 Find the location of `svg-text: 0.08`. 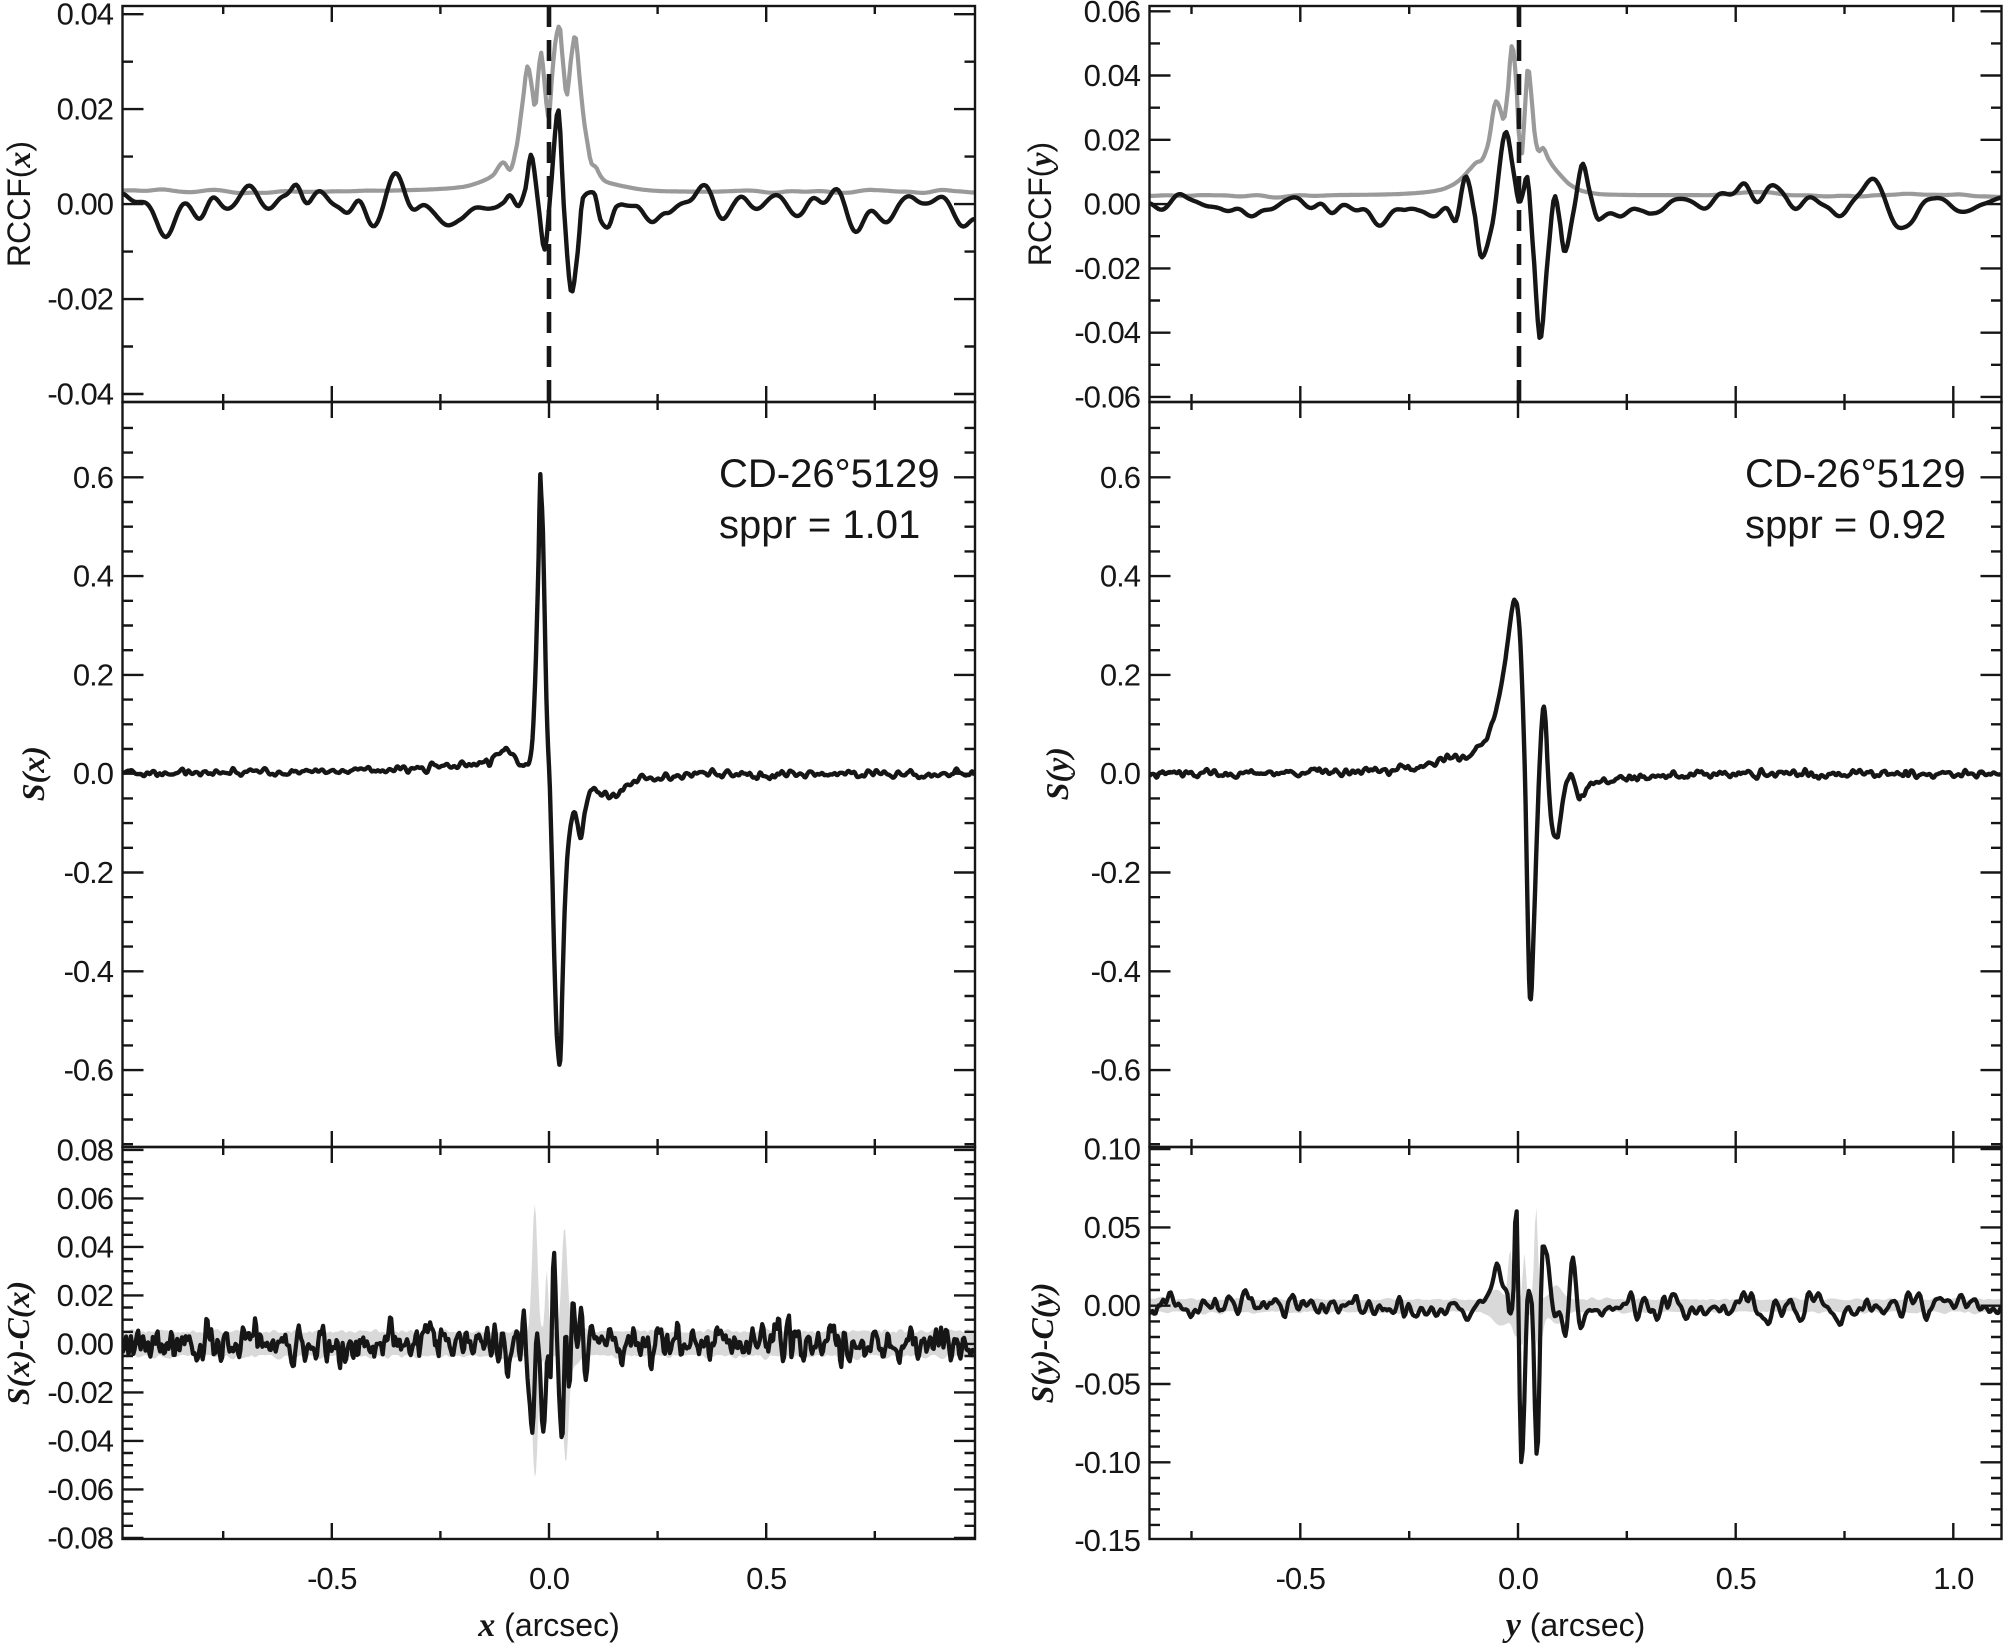

svg-text: 0.08 is located at coordinates (85, 1149).